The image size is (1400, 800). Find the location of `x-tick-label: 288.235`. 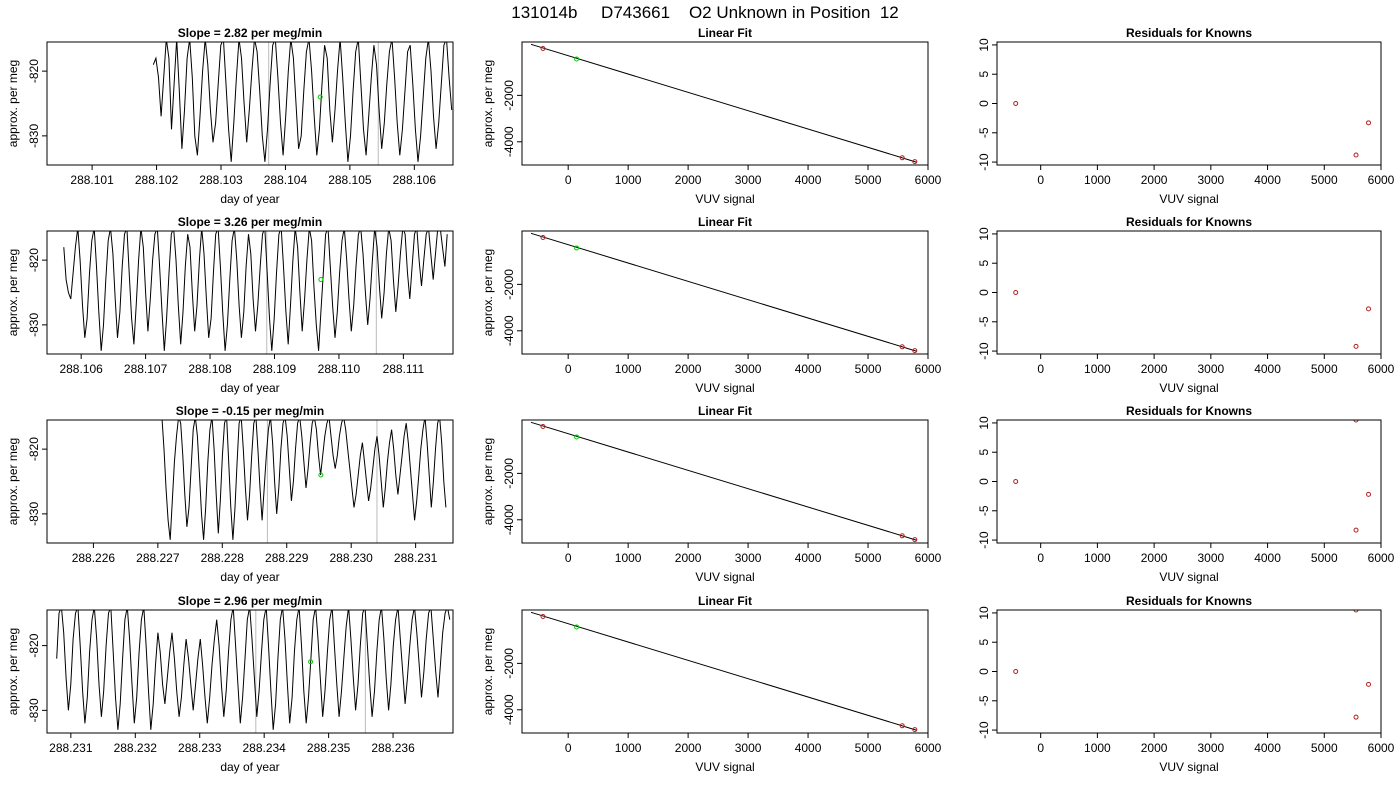

x-tick-label: 288.235 is located at coordinates (329, 748).